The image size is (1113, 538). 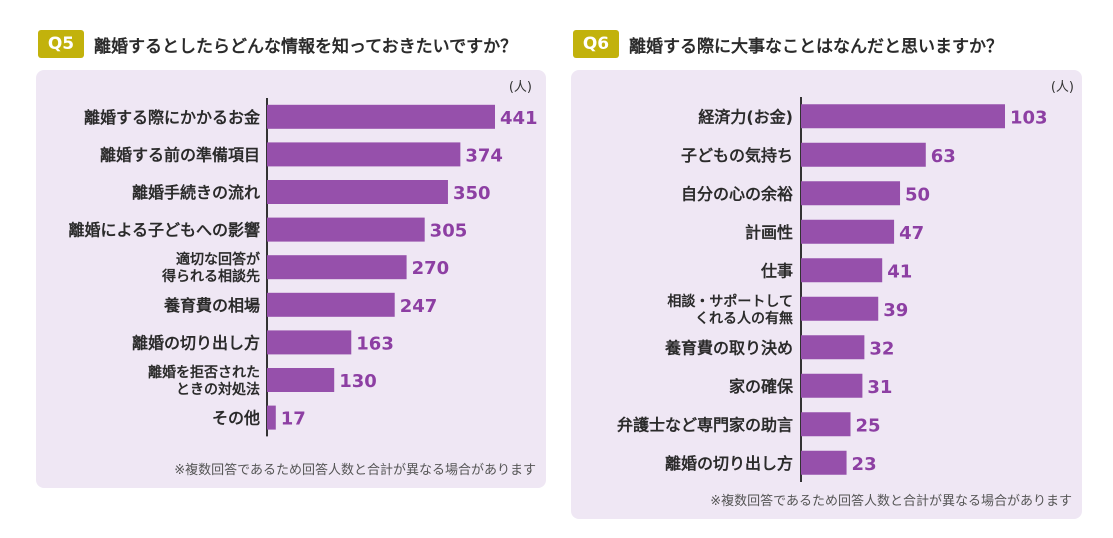 What do you see at coordinates (891, 501) in the screenshot?
I see `q6-footnote: ※複数回答であるため回答人数と合計が異なる場合があります` at bounding box center [891, 501].